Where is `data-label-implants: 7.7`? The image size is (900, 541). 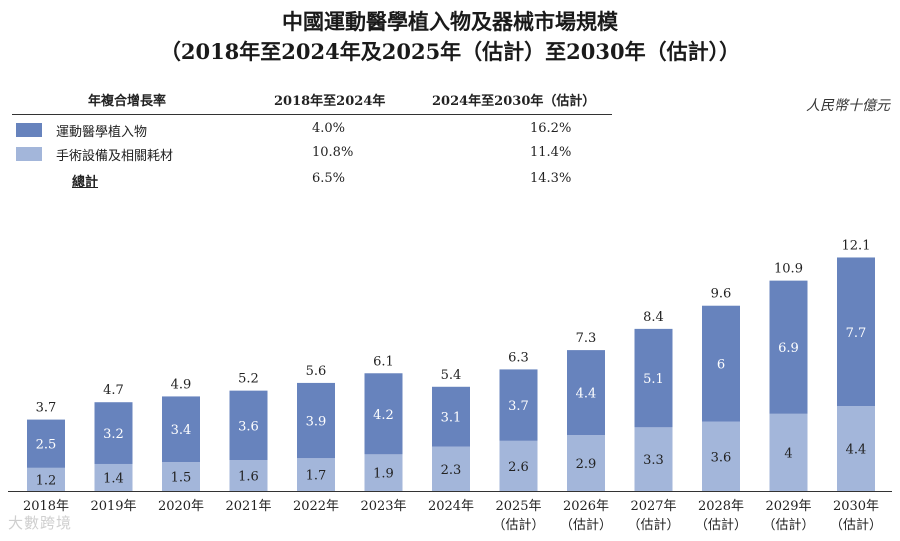 data-label-implants: 7.7 is located at coordinates (856, 333).